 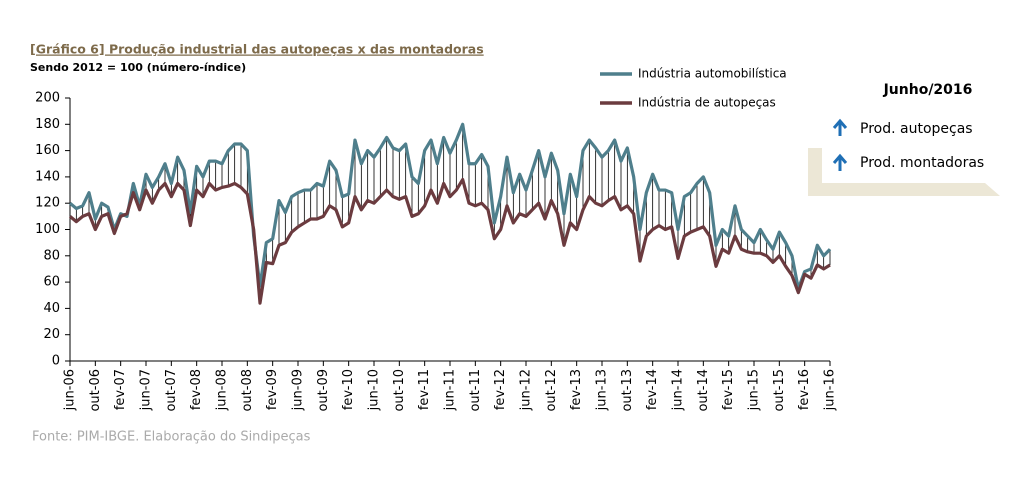 I want to click on y-tick-label: 160, so click(x=47, y=150).